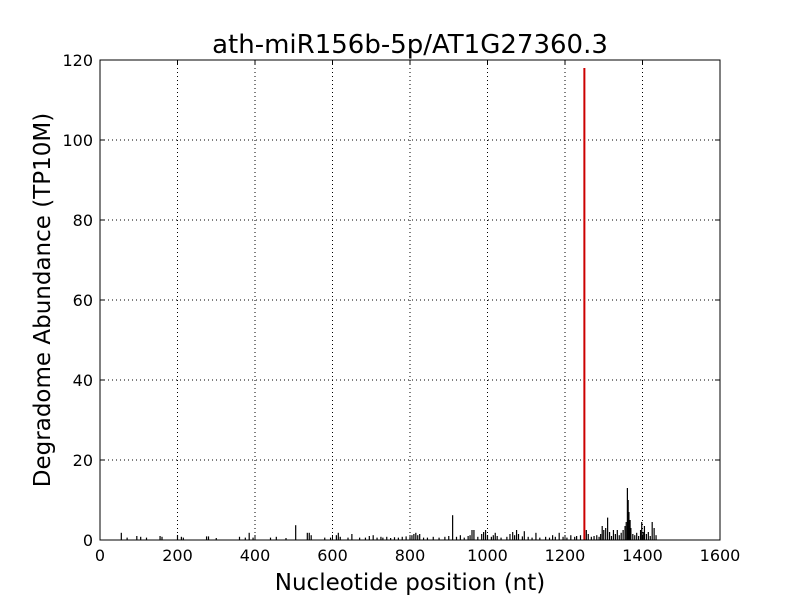 Image resolution: width=800 pixels, height=600 pixels. What do you see at coordinates (720, 555) in the screenshot?
I see `x-tick-label: 1600` at bounding box center [720, 555].